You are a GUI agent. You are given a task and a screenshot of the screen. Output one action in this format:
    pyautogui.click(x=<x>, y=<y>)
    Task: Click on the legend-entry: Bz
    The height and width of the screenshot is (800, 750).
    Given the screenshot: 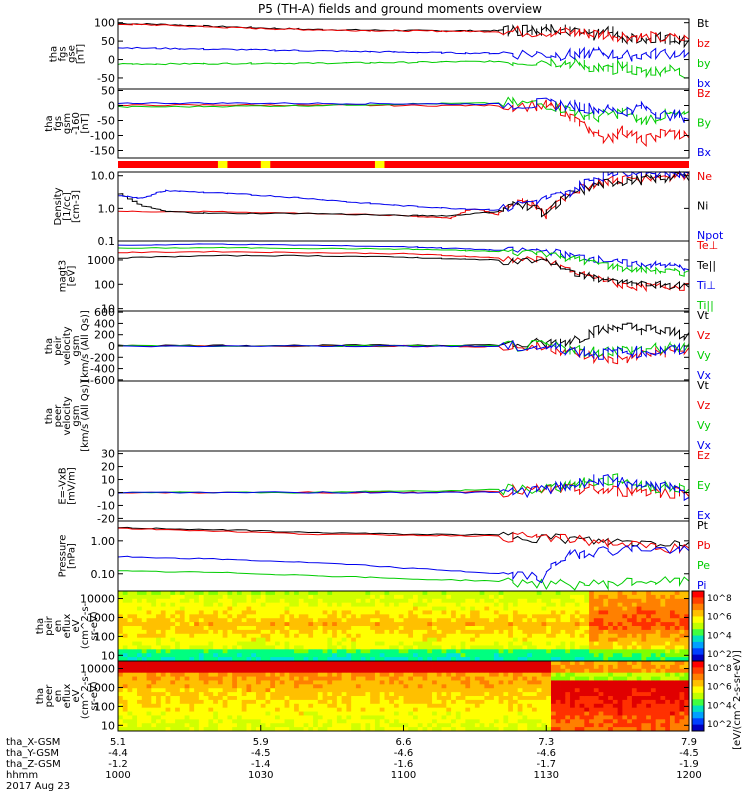 What is the action you would take?
    pyautogui.click(x=704, y=93)
    